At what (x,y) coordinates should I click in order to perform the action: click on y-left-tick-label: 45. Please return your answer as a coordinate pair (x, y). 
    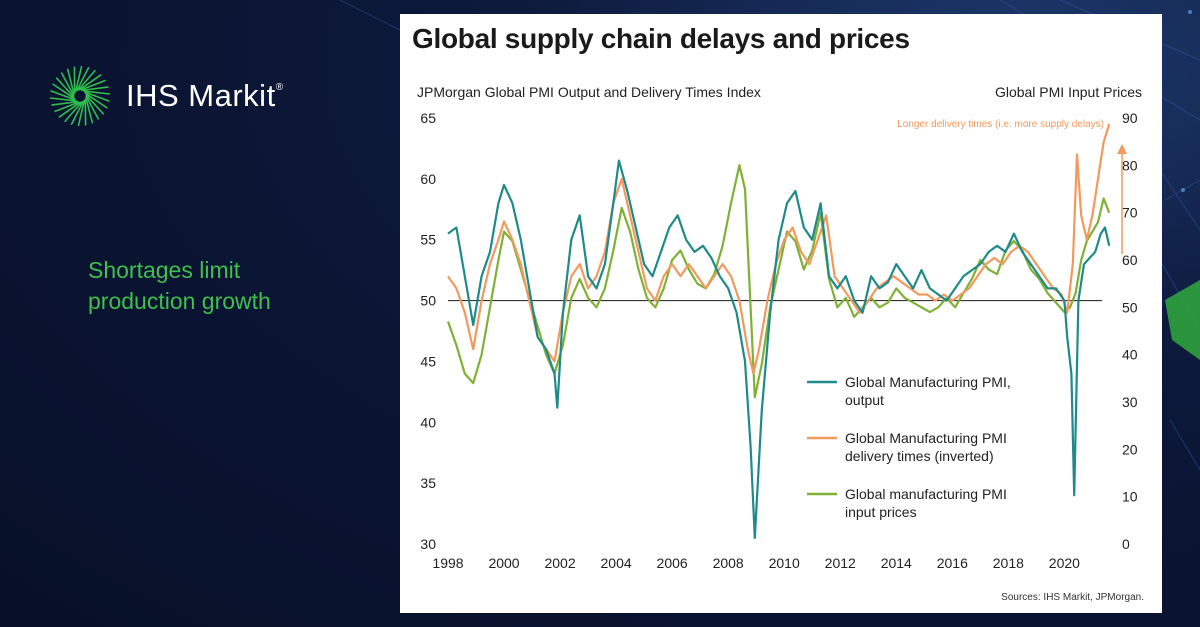
    Looking at the image, I should click on (428, 361).